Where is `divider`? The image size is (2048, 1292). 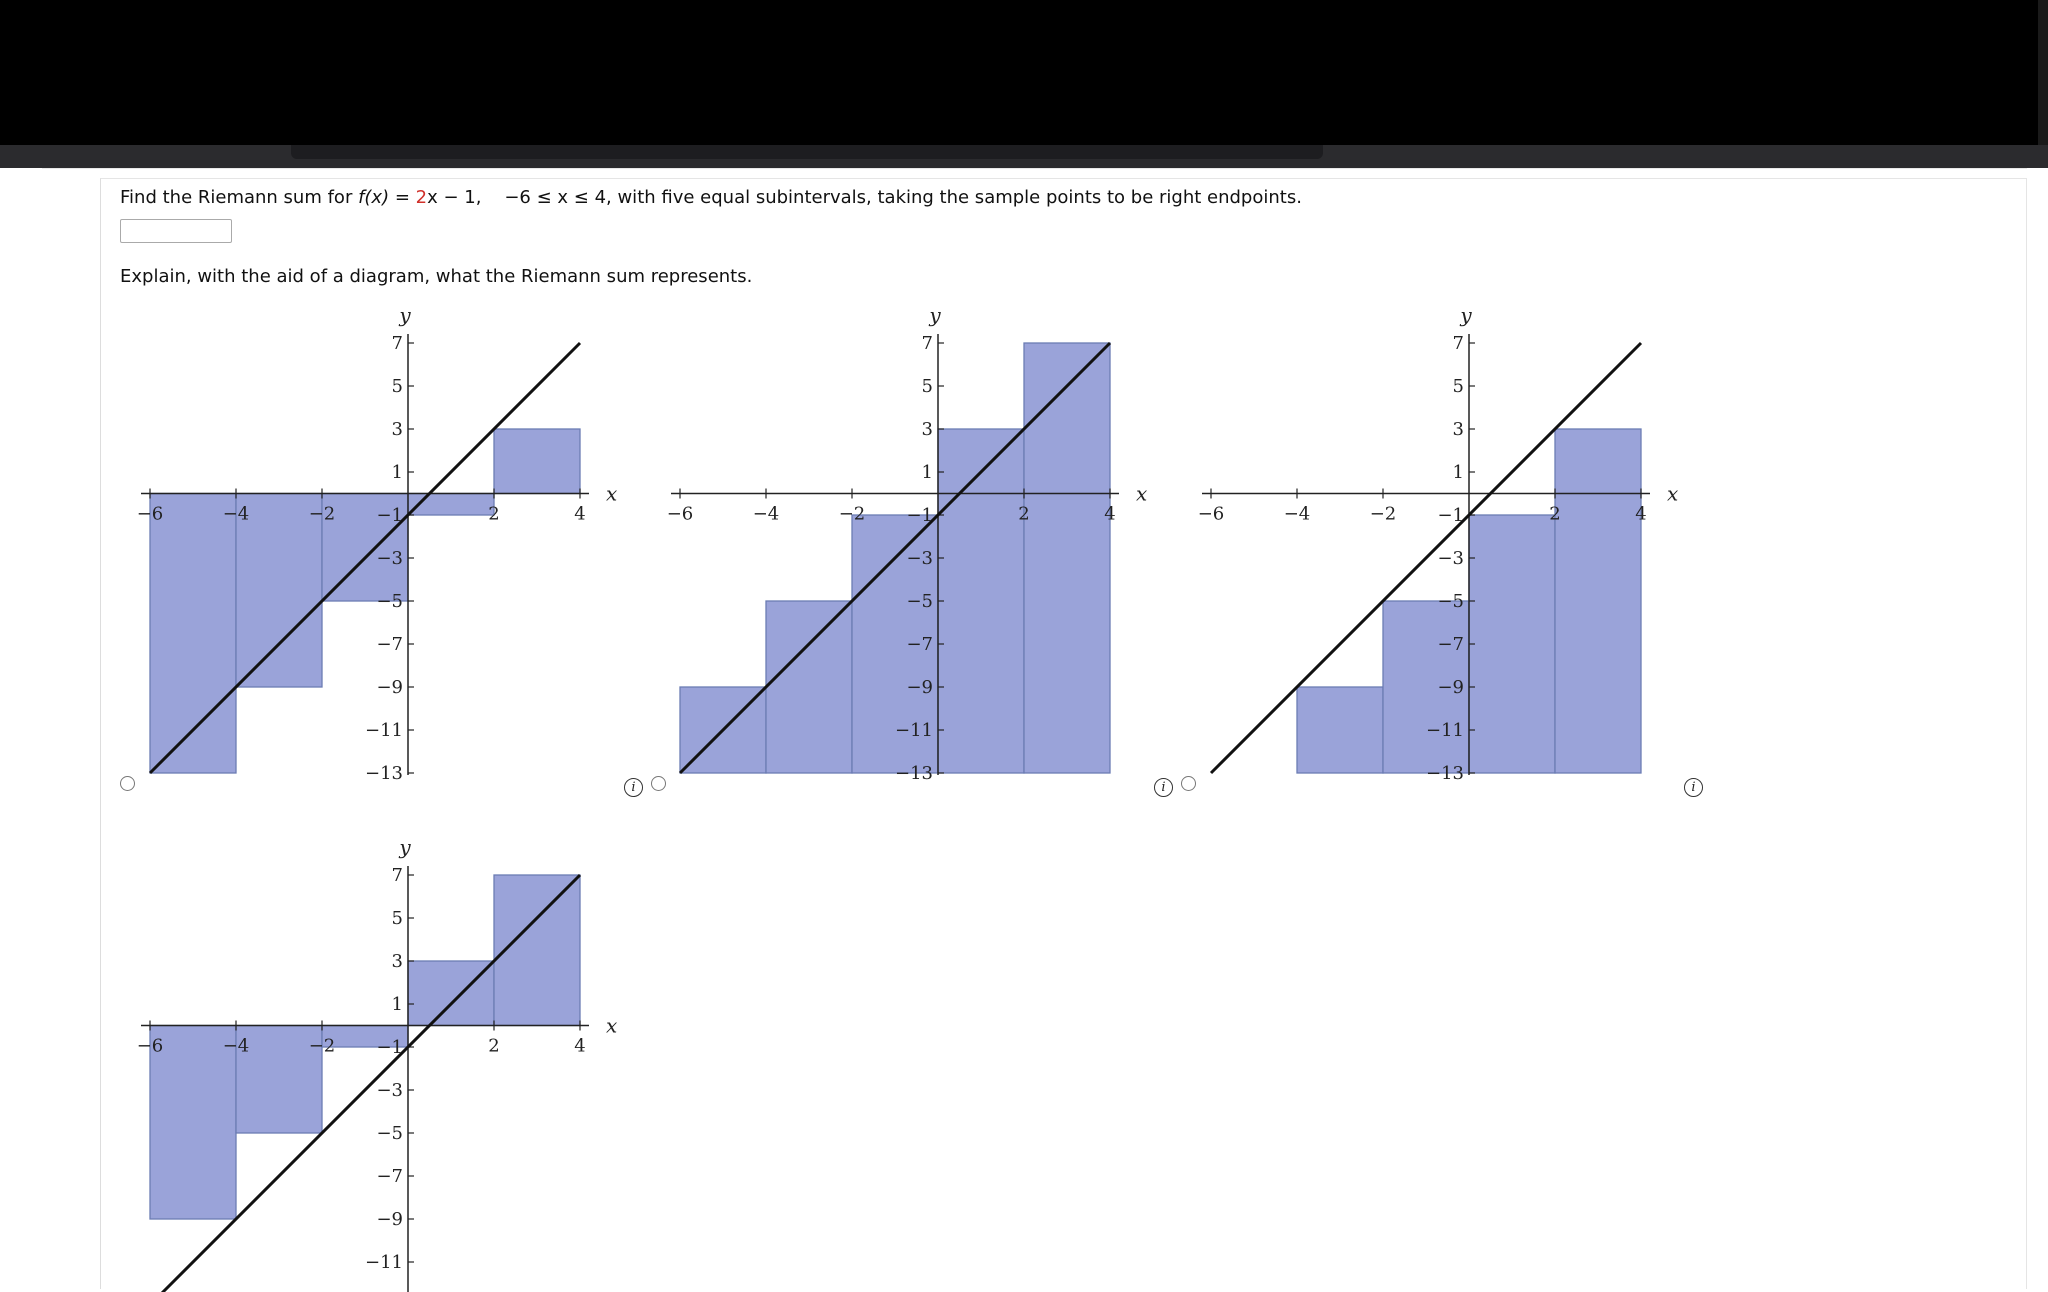
divider is located at coordinates (1034, 168).